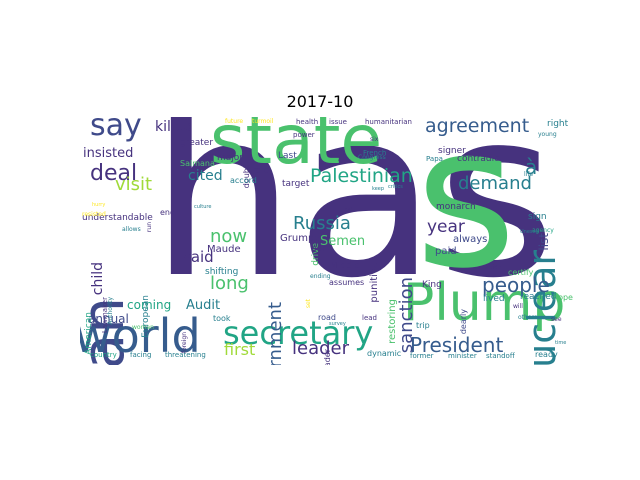 Image resolution: width=640 pixels, height=480 pixels. What do you see at coordinates (456, 207) in the screenshot?
I see `cloud-word: monarch` at bounding box center [456, 207].